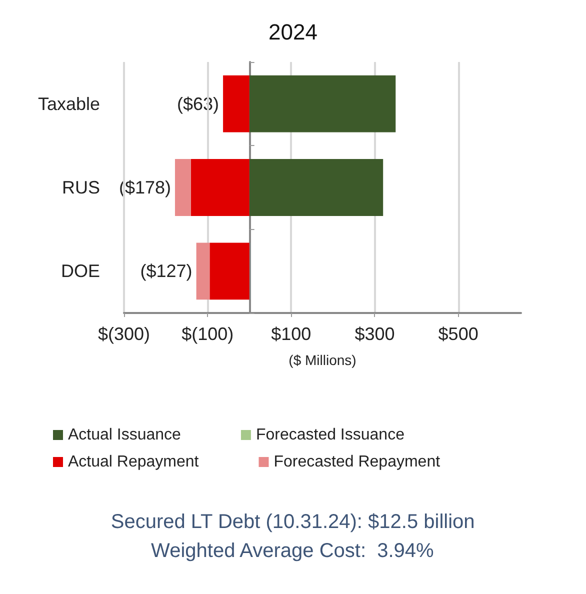 The image size is (586, 594). Describe the element at coordinates (330, 435) in the screenshot. I see `legend-label: Forecasted Issuance` at that location.